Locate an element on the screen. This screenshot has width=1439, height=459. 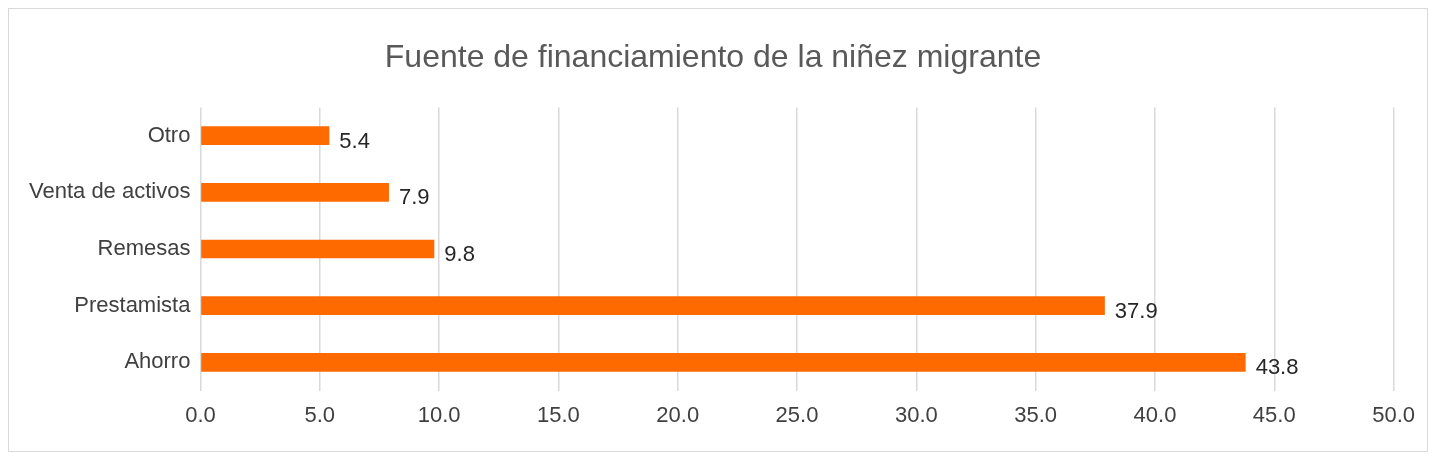
data-label: 7.9 is located at coordinates (414, 197).